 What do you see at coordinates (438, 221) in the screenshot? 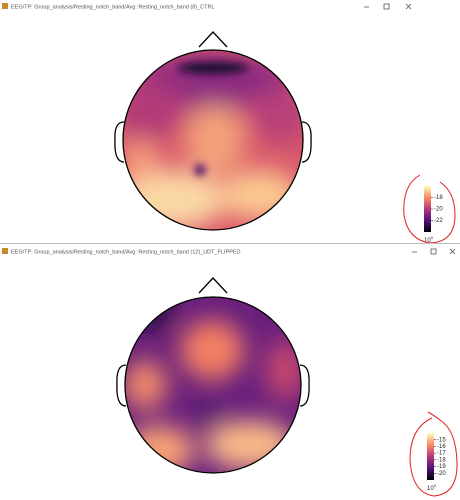
I see `colorbar-tick-label: -22` at bounding box center [438, 221].